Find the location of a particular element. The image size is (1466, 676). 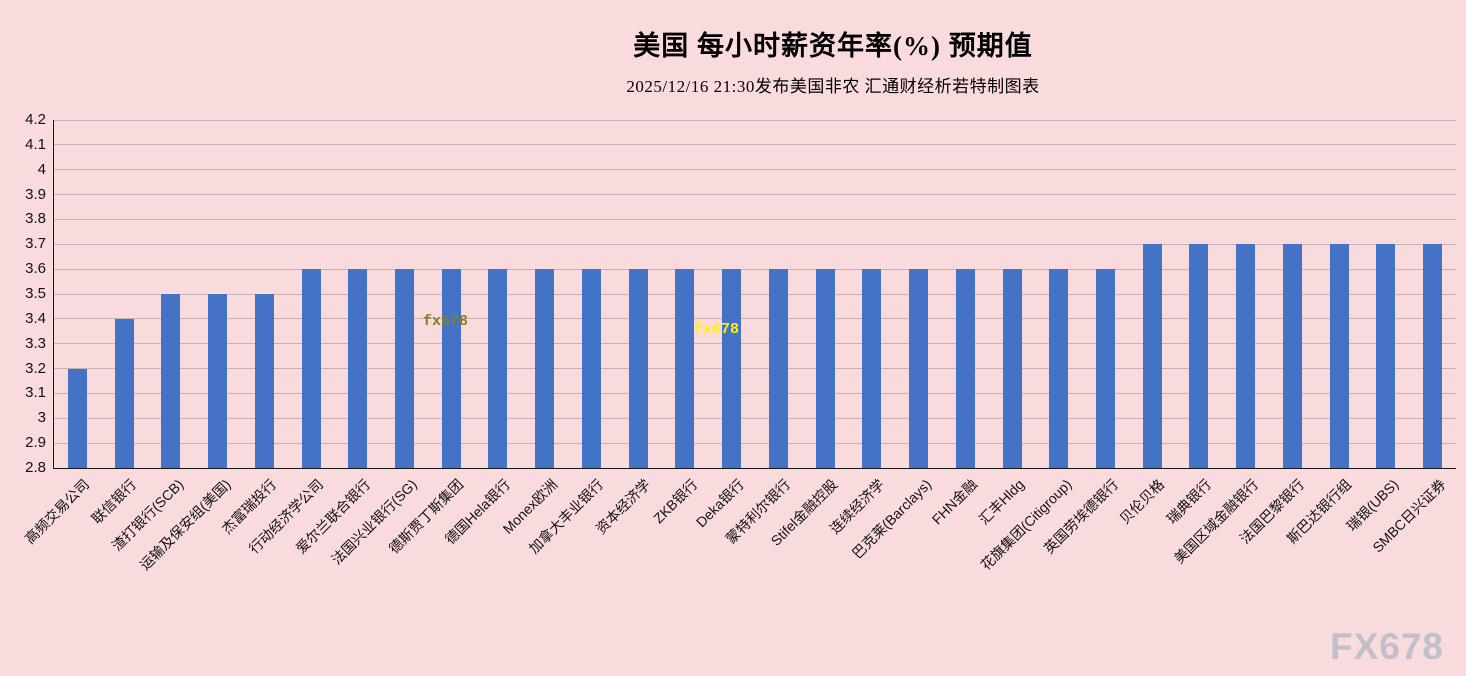

y-tick-label: 3.5 is located at coordinates (35, 293).